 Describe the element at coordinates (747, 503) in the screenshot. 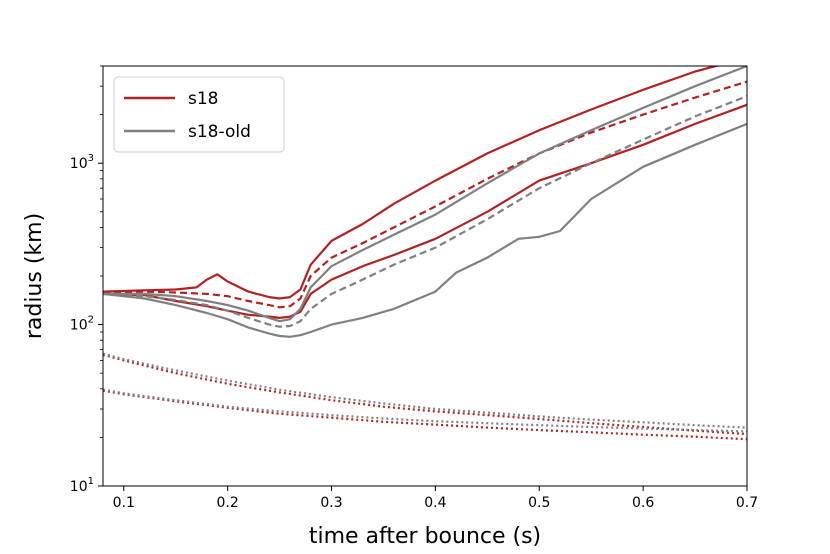

I see `x-tick-label: 0.7` at that location.